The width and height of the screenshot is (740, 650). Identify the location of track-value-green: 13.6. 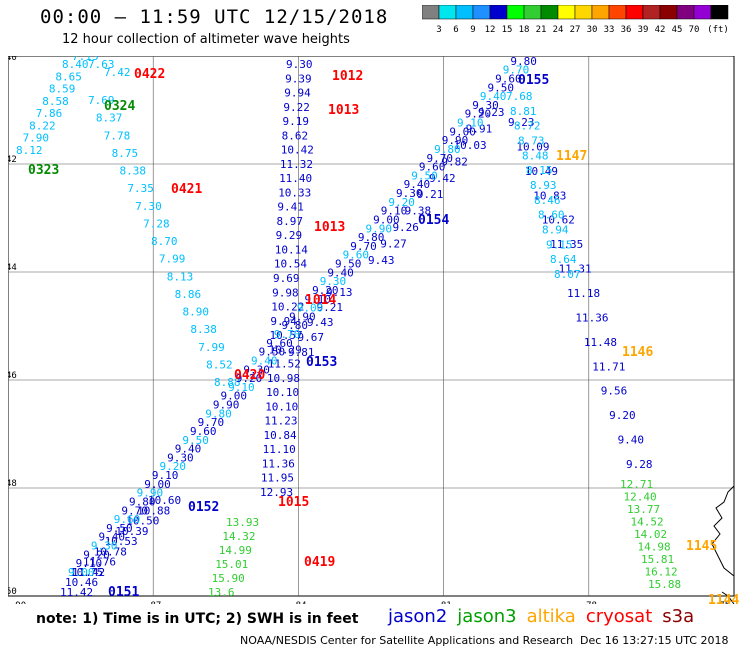
(221, 592).